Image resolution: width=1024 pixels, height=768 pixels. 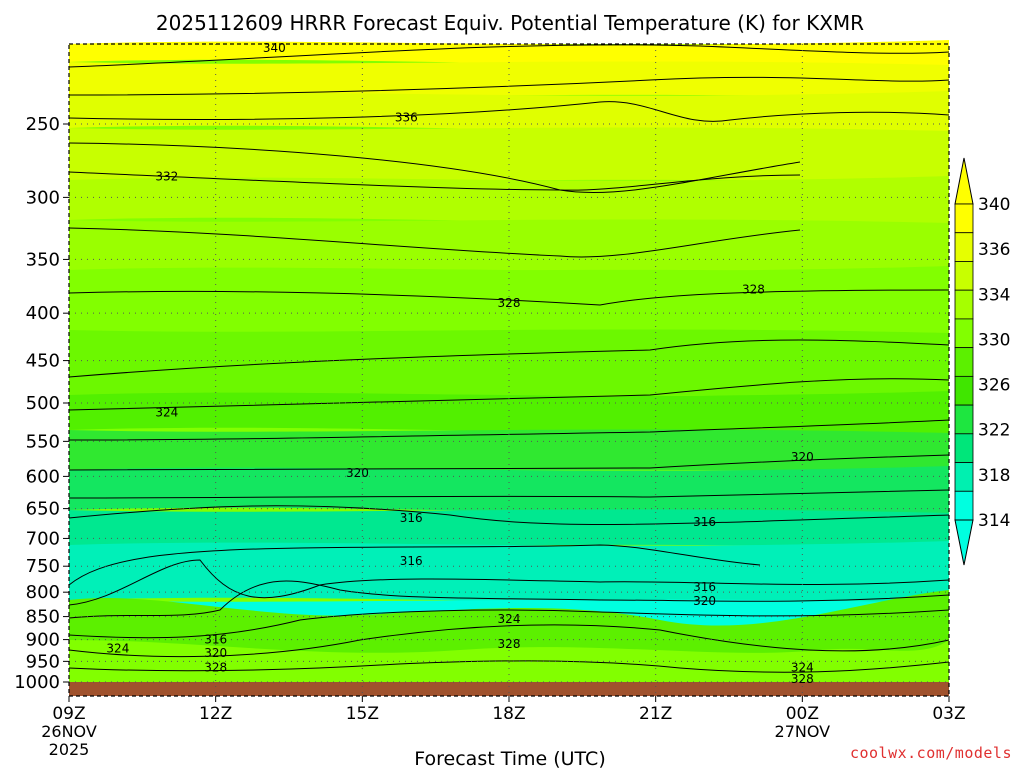 What do you see at coordinates (43, 441) in the screenshot?
I see `y-tick-label: 550` at bounding box center [43, 441].